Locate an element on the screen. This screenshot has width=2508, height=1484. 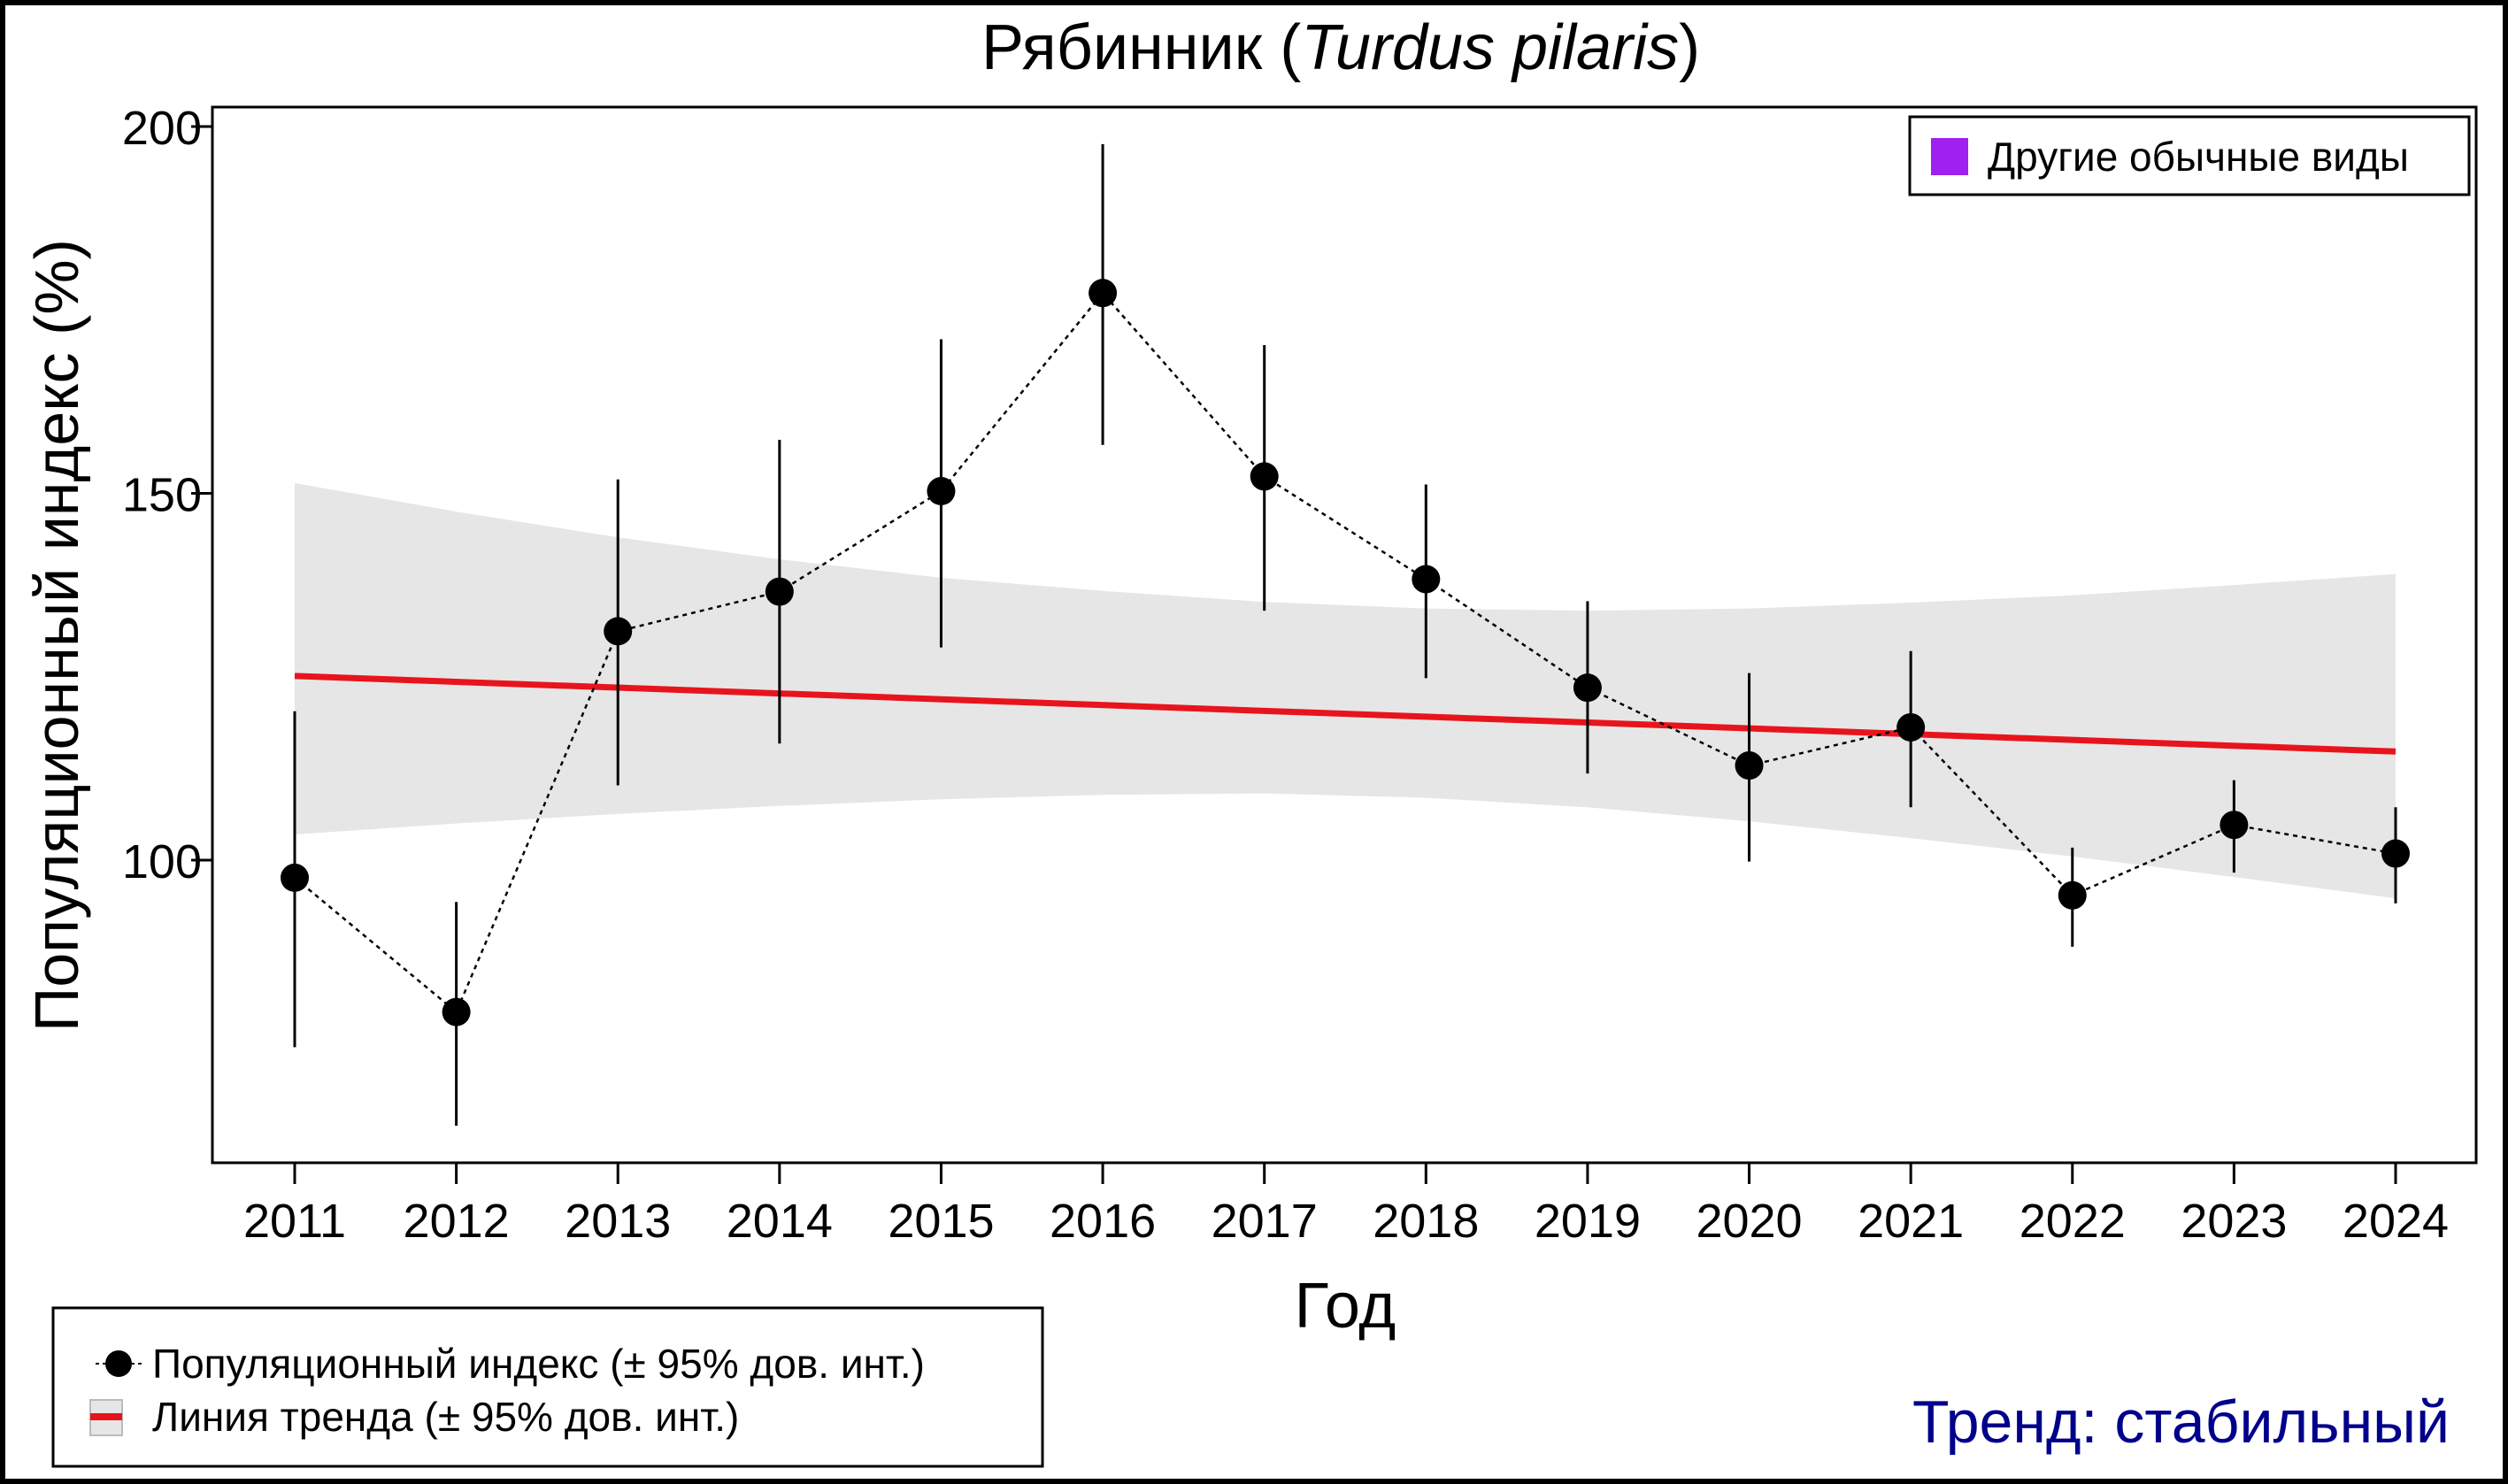
legend-trend-label: Линия тренда (± 95% дов. инт.) is located at coordinates (445, 1417).